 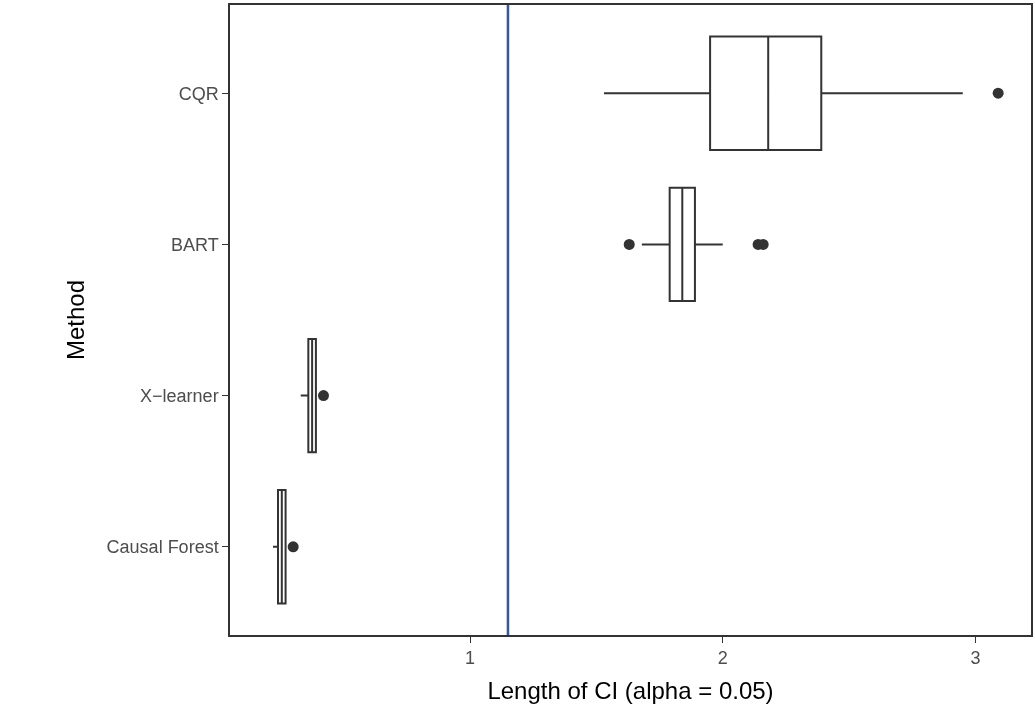 I want to click on x-tick-label: 3, so click(x=975, y=658).